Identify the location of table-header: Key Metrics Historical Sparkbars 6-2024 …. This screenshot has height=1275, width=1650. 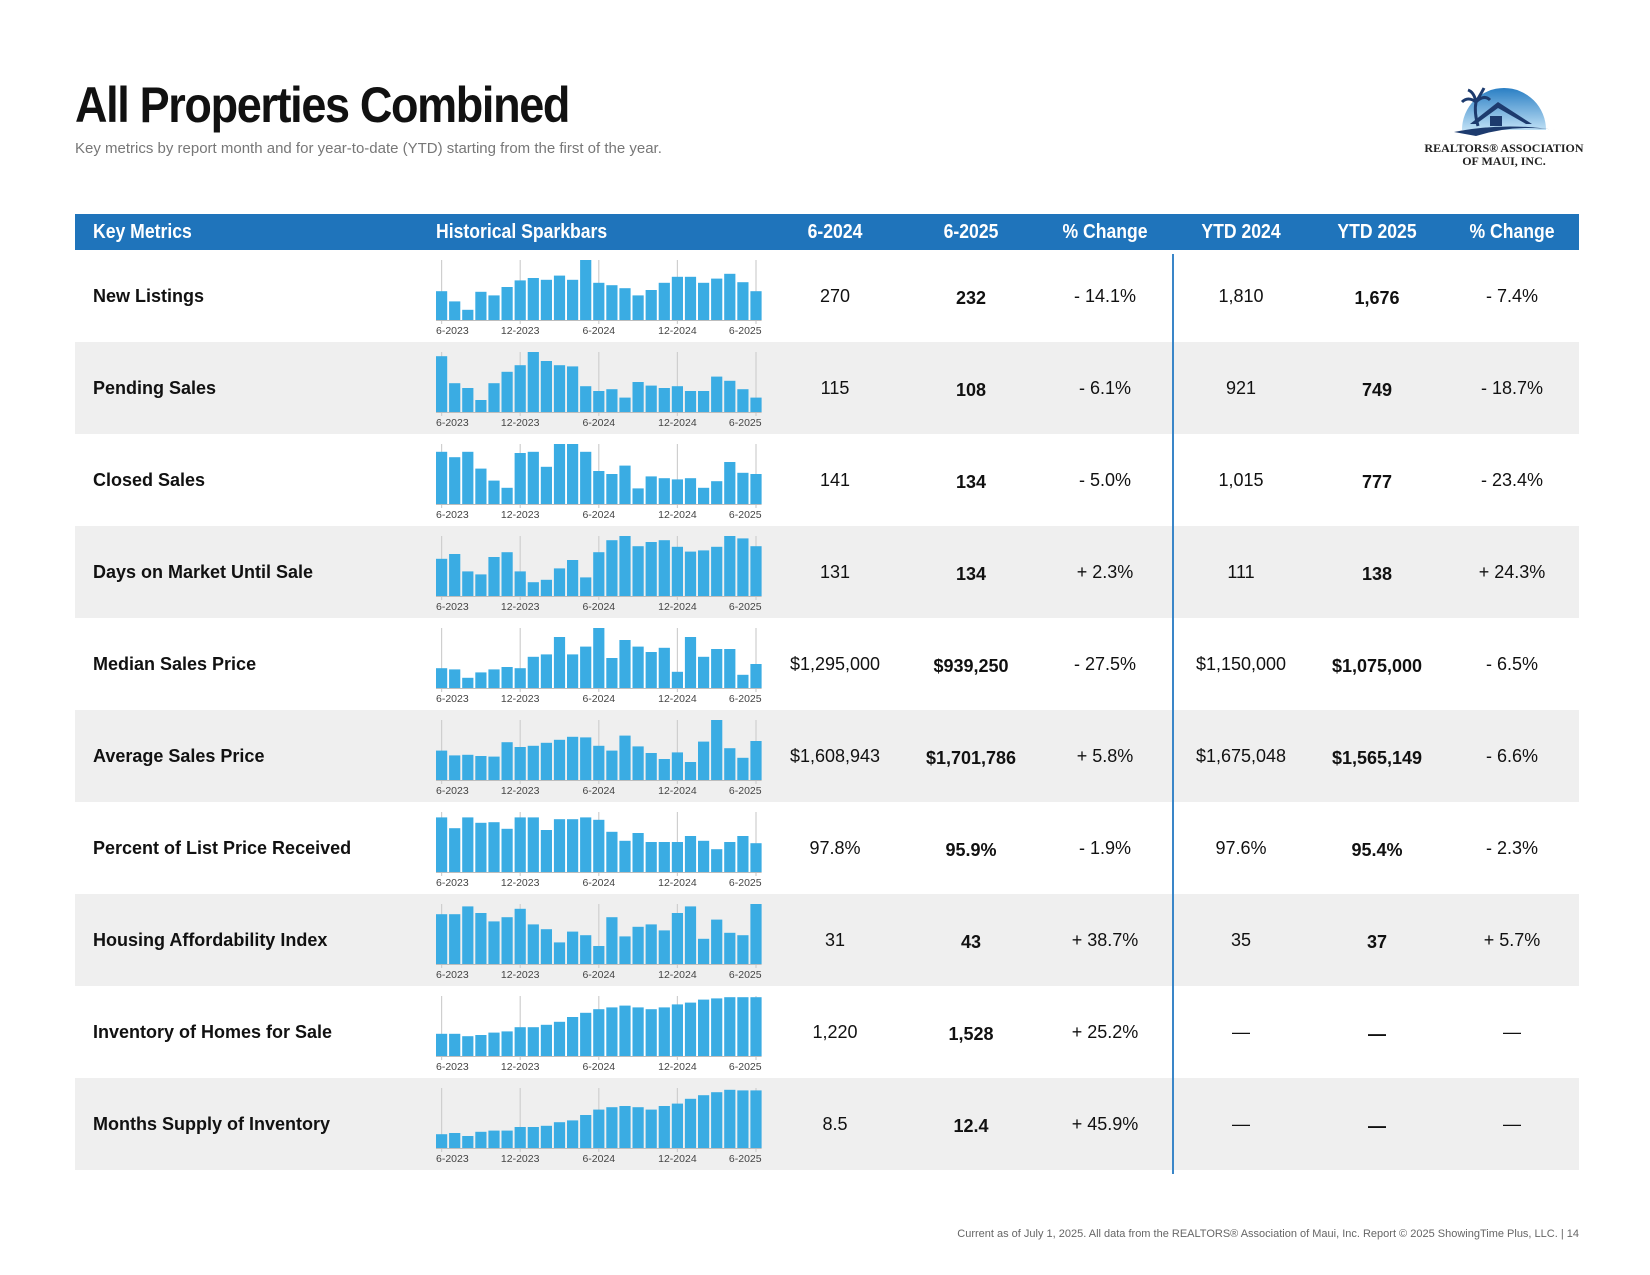
(827, 232).